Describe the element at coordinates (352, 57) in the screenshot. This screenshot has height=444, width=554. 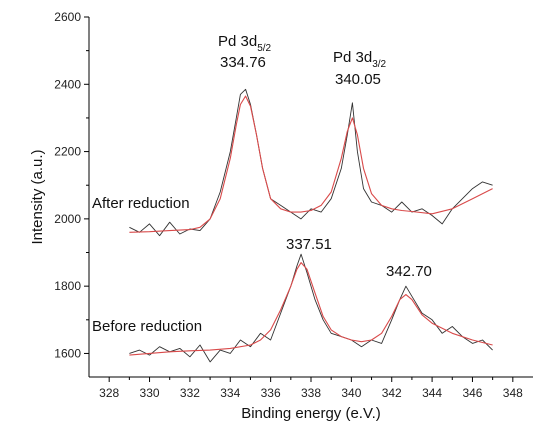
I see `pd32-main: Pd 3d` at that location.